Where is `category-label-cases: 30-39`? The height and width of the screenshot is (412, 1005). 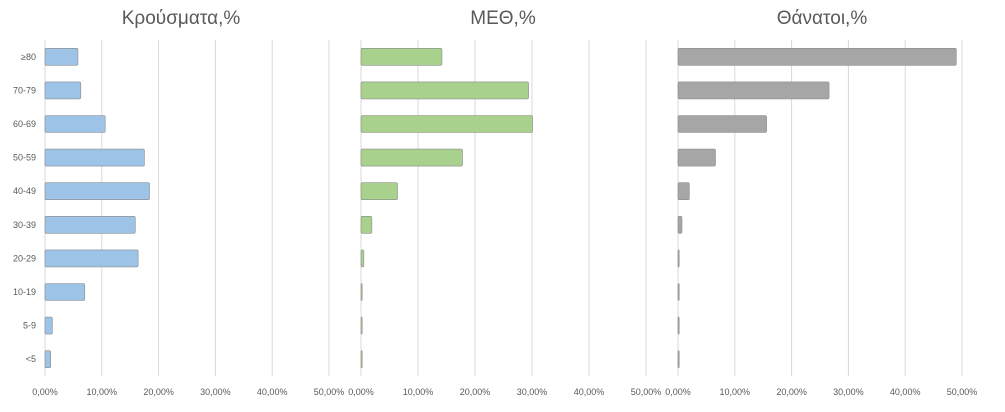
category-label-cases: 30-39 is located at coordinates (24, 225).